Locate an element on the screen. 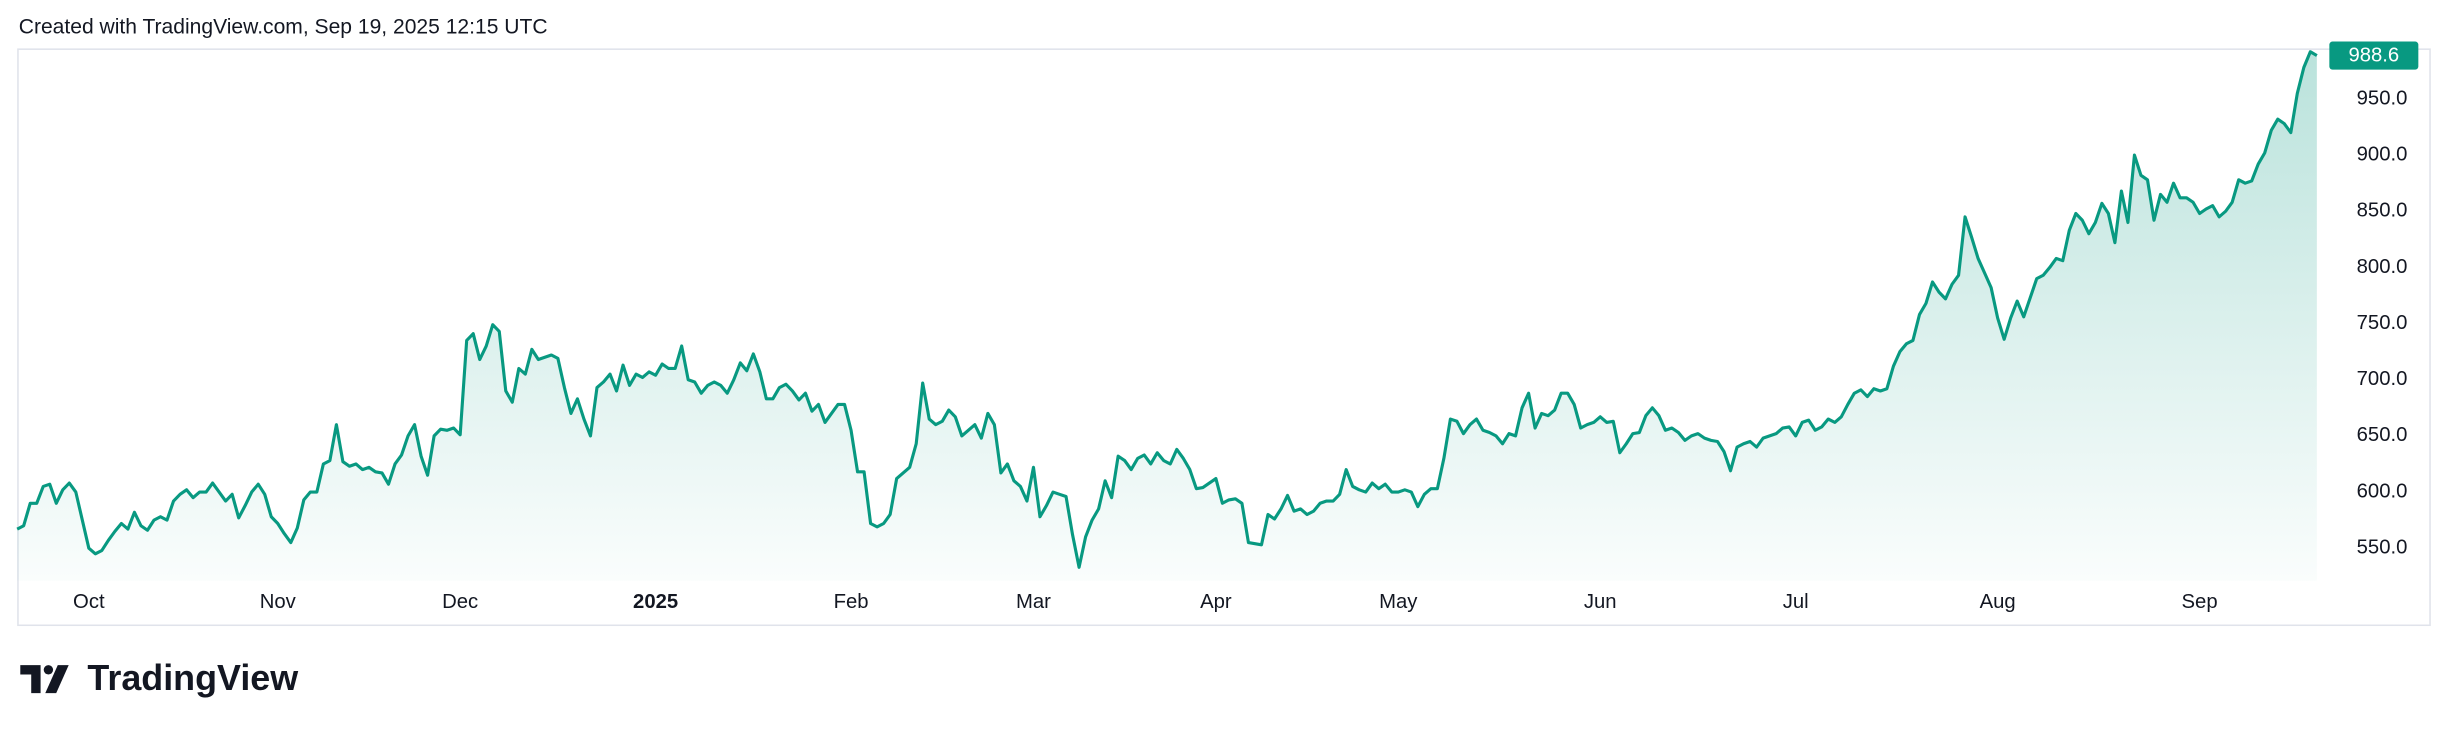  x-tick-label: Oct is located at coordinates (89, 602).